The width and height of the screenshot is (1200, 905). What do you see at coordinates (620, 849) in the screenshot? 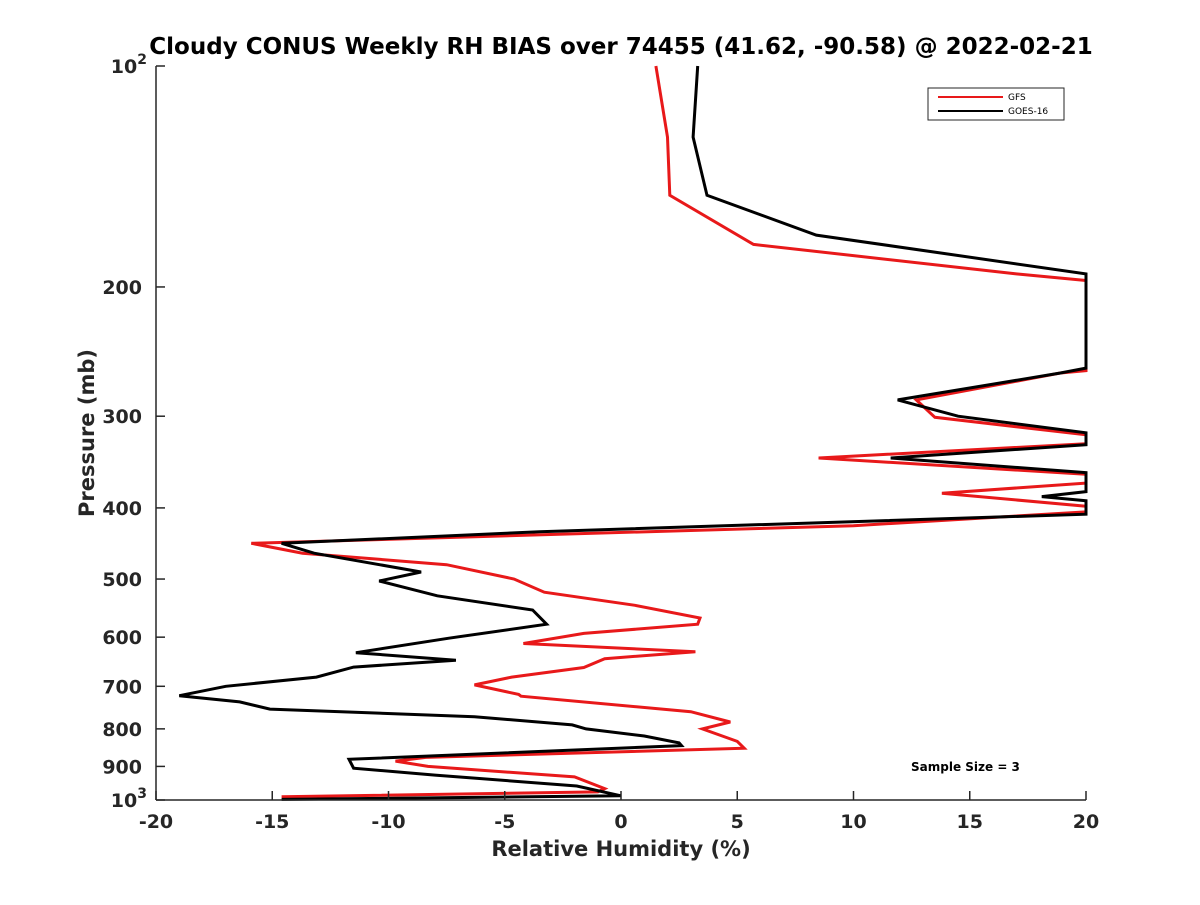
I see `x-axis-label: Relative Humidity (%)` at bounding box center [620, 849].